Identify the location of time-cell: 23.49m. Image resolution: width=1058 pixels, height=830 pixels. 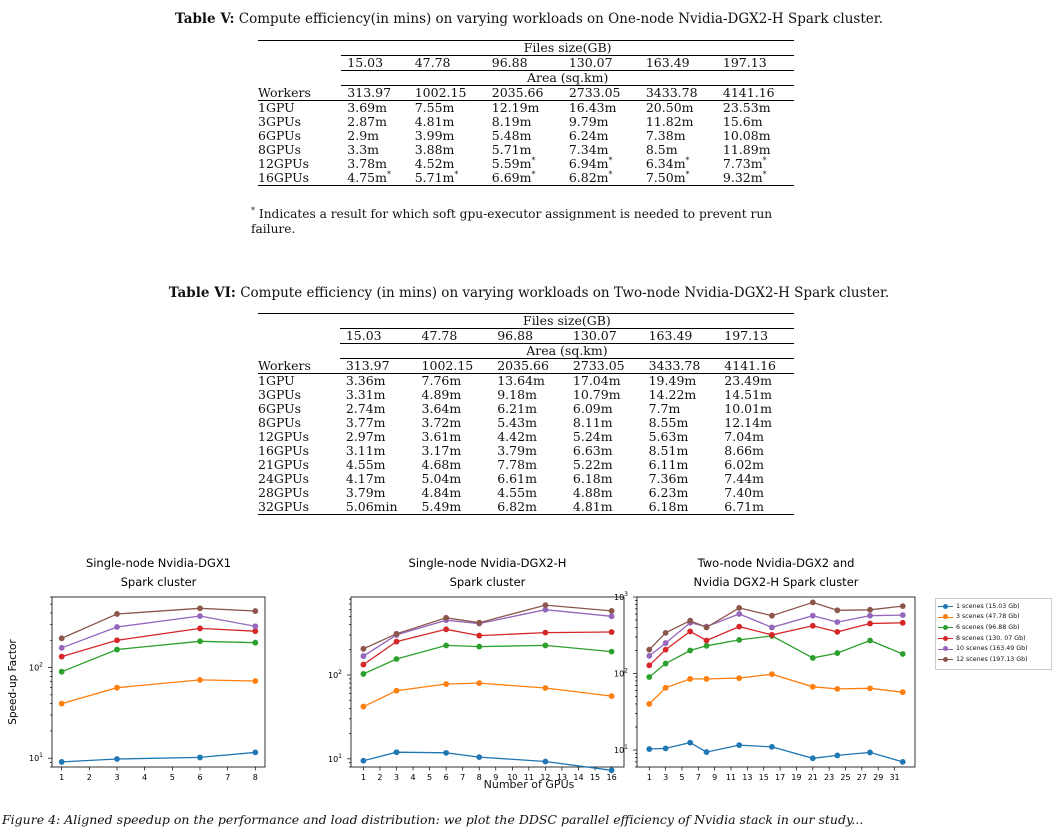
(748, 380).